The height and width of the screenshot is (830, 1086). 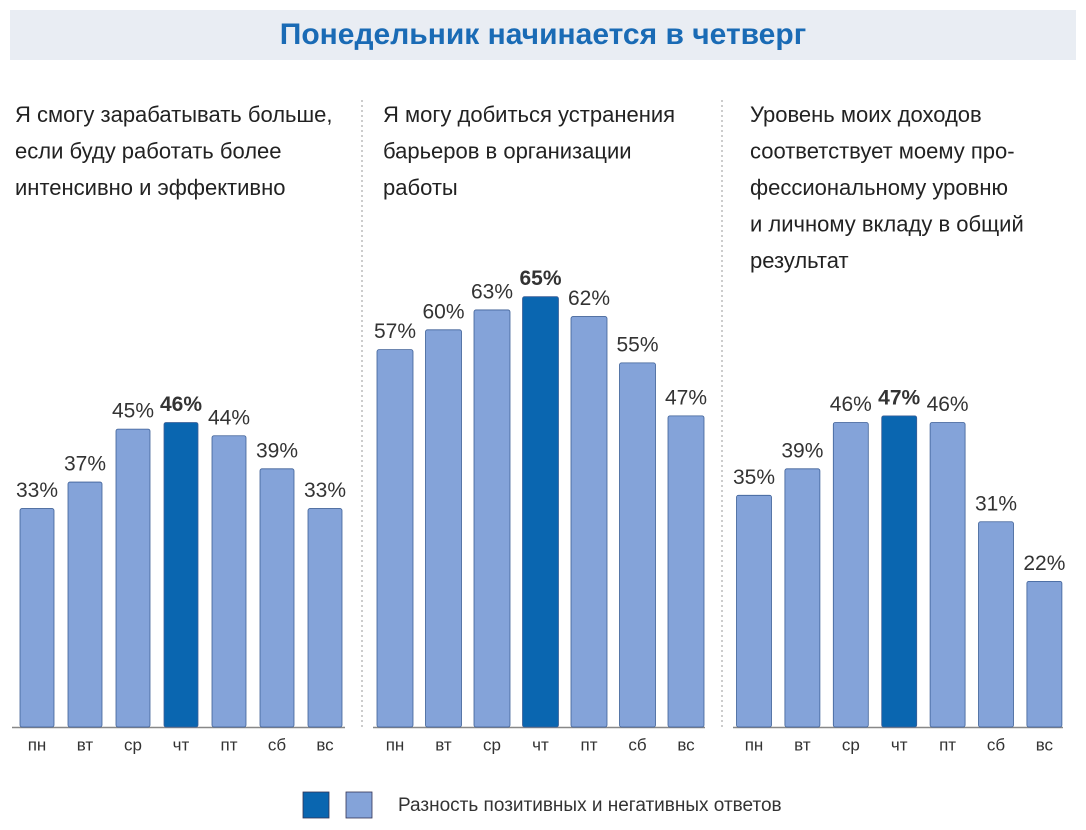 What do you see at coordinates (590, 805) in the screenshot?
I see `legend-label: Разность позитивных и негативных ответов` at bounding box center [590, 805].